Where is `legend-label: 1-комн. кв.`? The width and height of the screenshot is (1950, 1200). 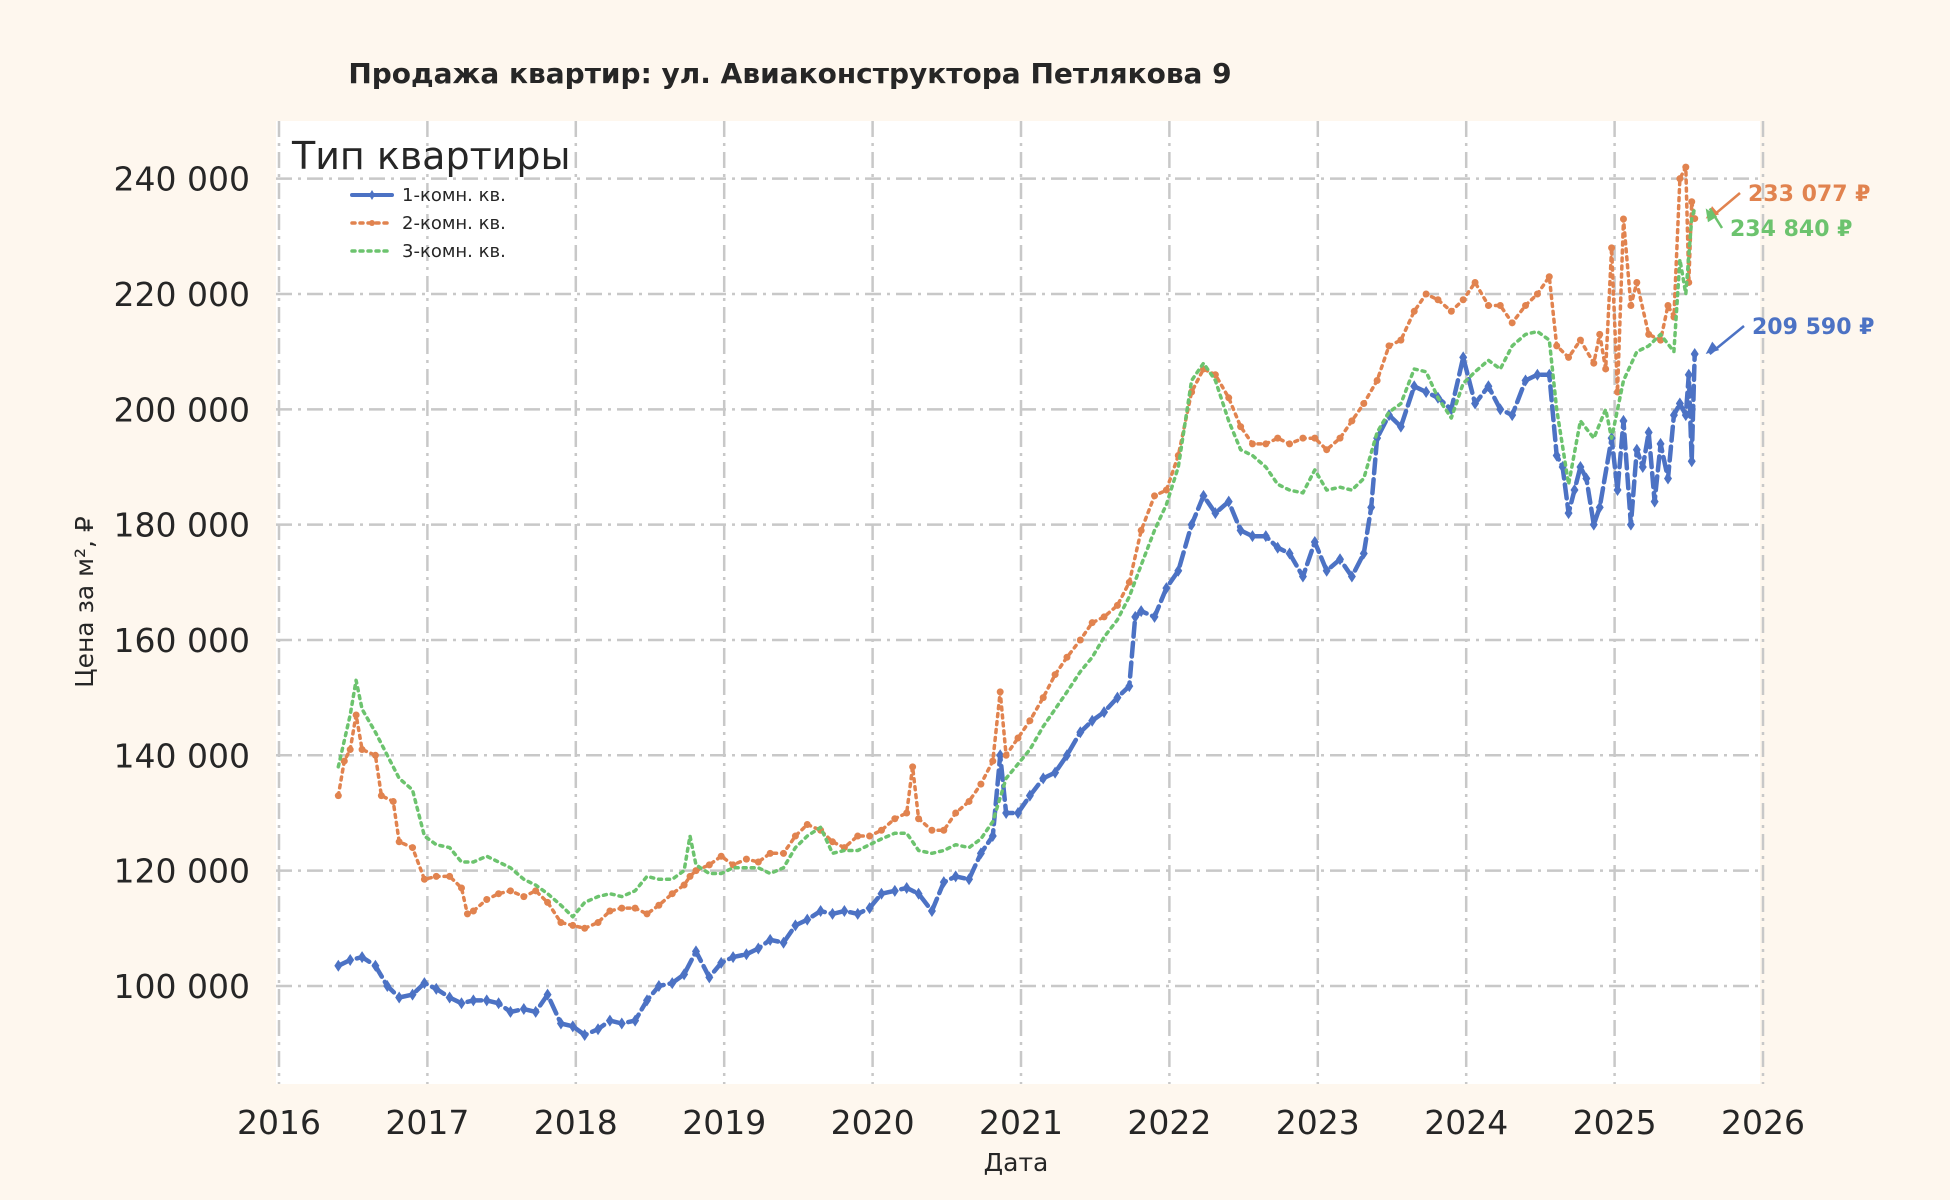
legend-label: 1-комн. кв. is located at coordinates (454, 195).